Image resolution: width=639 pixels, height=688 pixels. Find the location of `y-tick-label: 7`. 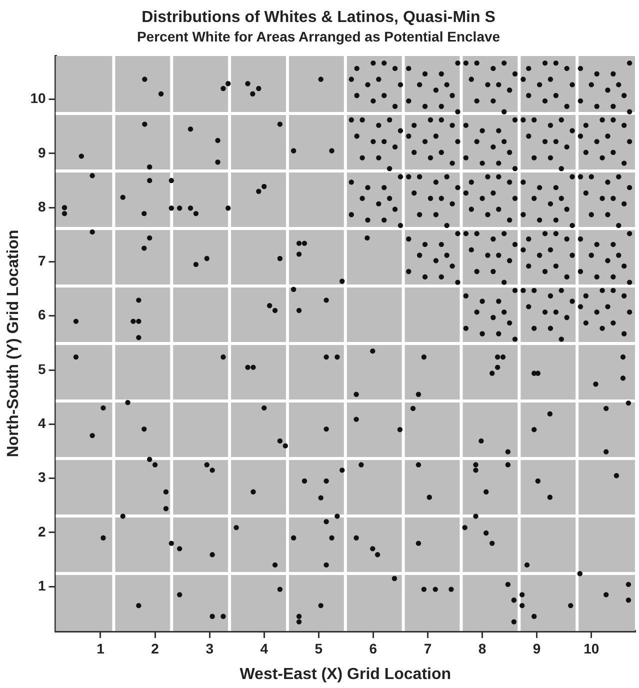

y-tick-label: 7 is located at coordinates (42, 260).